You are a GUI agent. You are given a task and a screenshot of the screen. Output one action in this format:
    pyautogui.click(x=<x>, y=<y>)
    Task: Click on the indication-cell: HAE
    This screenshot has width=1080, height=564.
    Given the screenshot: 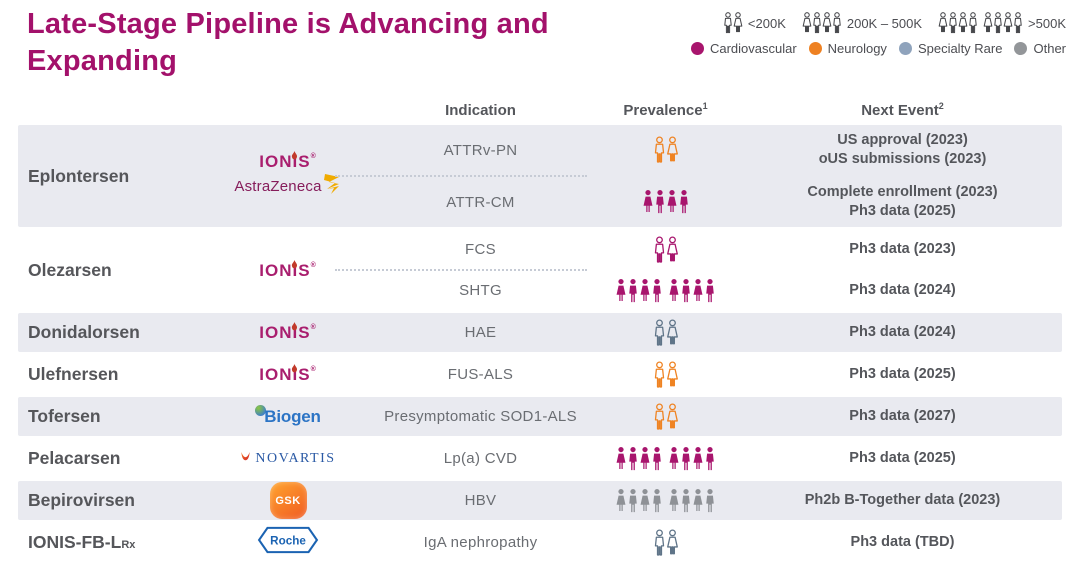 What is the action you would take?
    pyautogui.click(x=480, y=332)
    